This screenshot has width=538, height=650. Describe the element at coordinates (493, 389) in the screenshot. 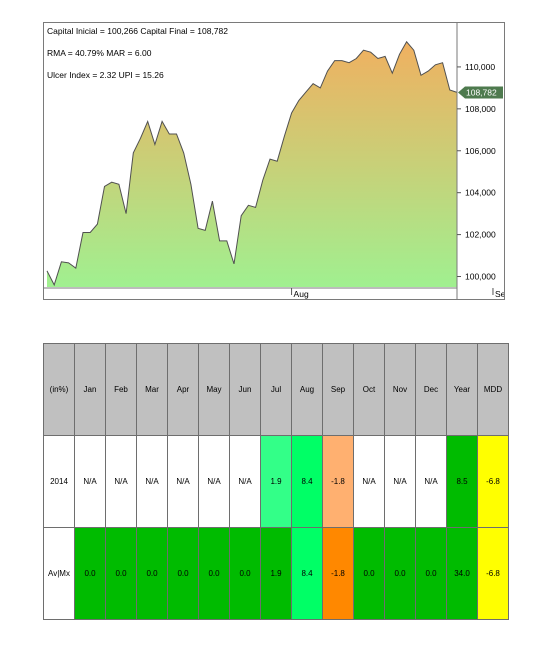

I see `column-header: MDD` at that location.